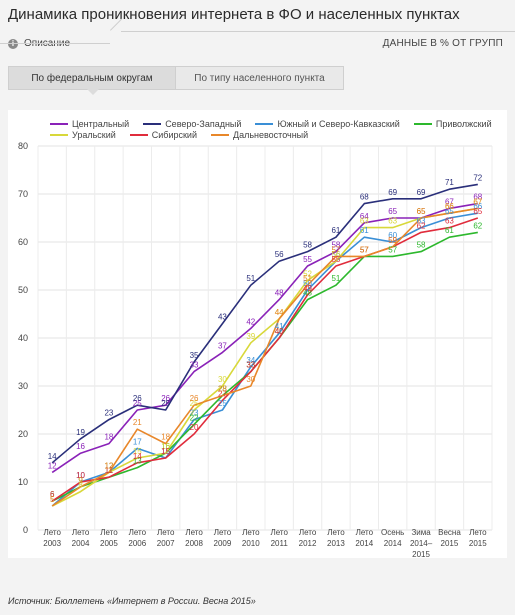 The image size is (515, 615). Describe the element at coordinates (92, 80) in the screenshot. I see `tab-federal-districts: По федеральным округам` at that location.